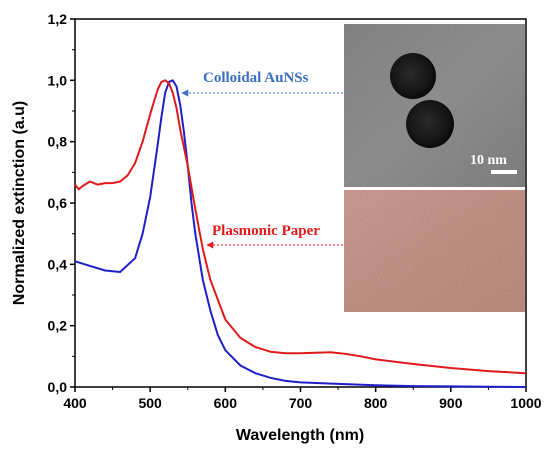 This screenshot has width=550, height=450. What do you see at coordinates (301, 403) in the screenshot?
I see `x-tick-label: 700` at bounding box center [301, 403].